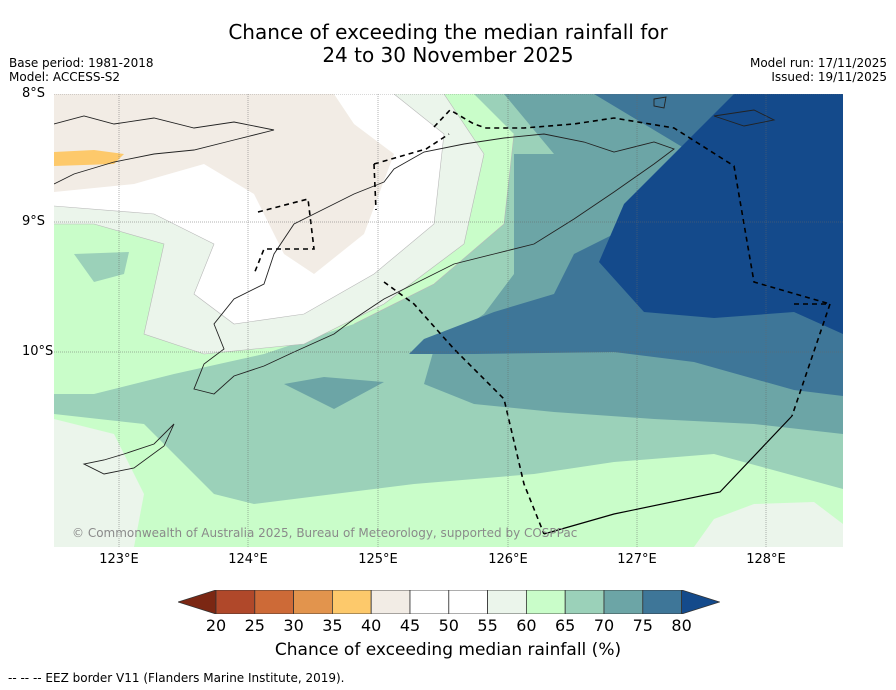  What do you see at coordinates (681, 625) in the screenshot?
I see `colorbar-tick-label: 80` at bounding box center [681, 625].